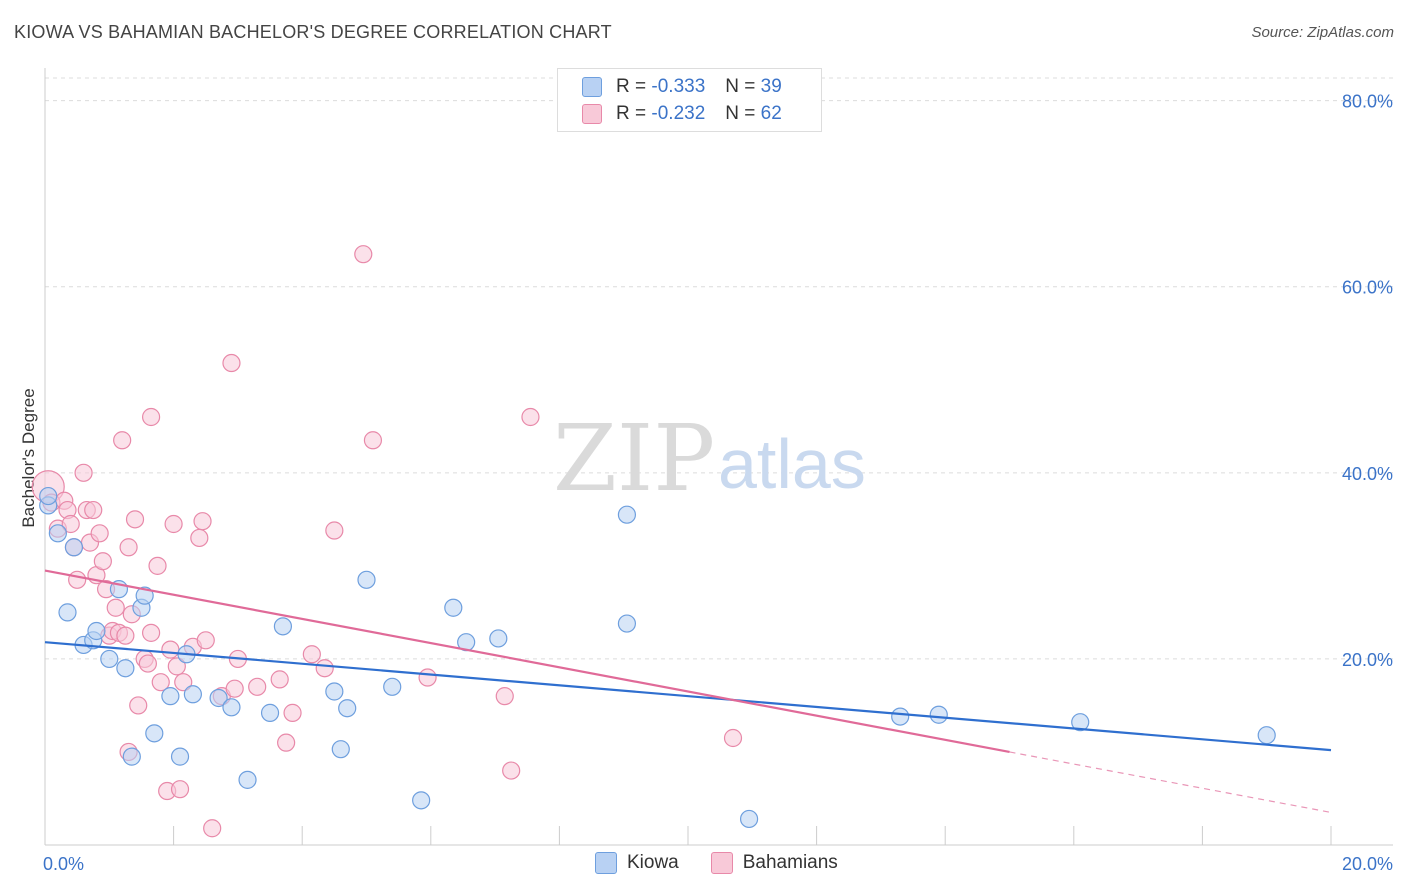 This screenshot has width=1406, height=892. Describe the element at coordinates (1367, 102) in the screenshot. I see `y-tick-label: 80.0%` at that location.